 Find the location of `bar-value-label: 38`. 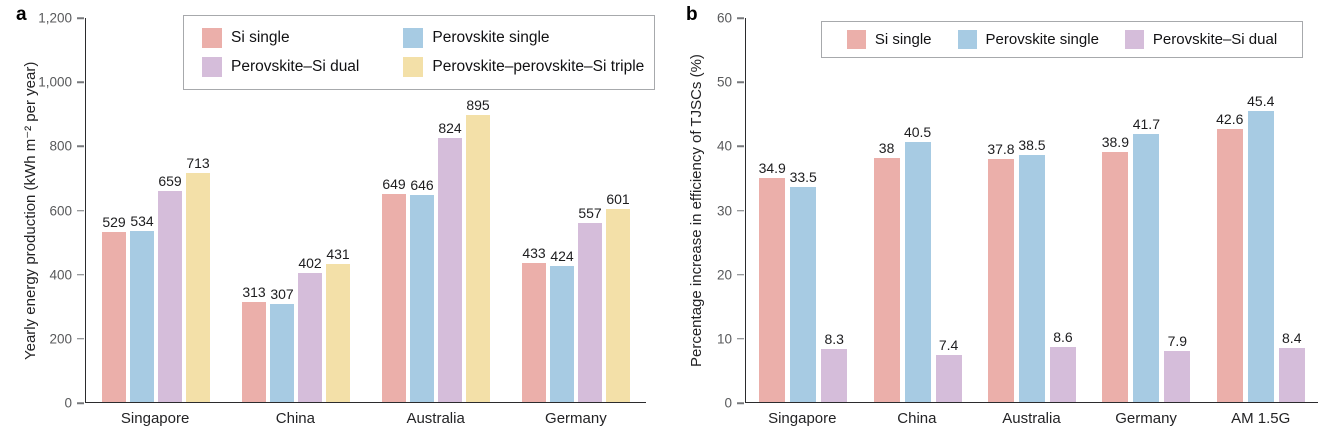

bar-value-label: 38 is located at coordinates (886, 148).